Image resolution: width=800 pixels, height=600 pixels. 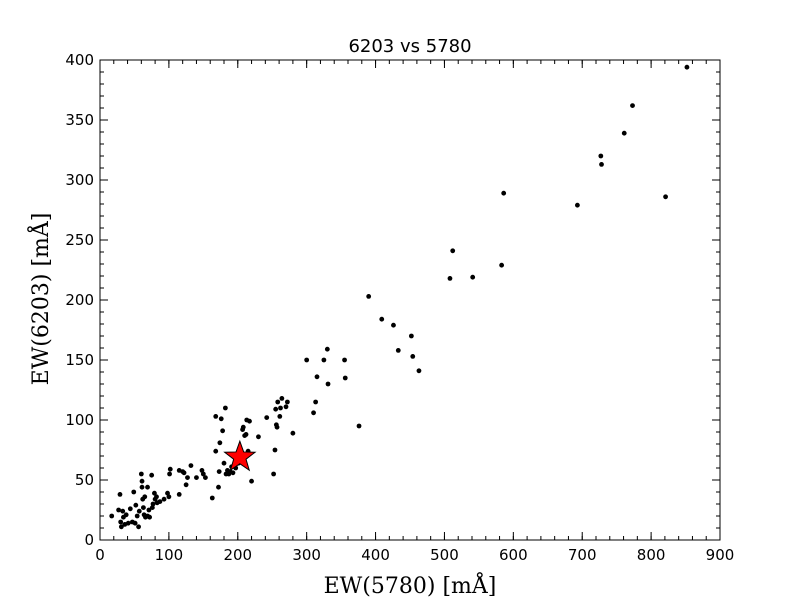 I want to click on x-tick-label: 100, so click(x=169, y=555).